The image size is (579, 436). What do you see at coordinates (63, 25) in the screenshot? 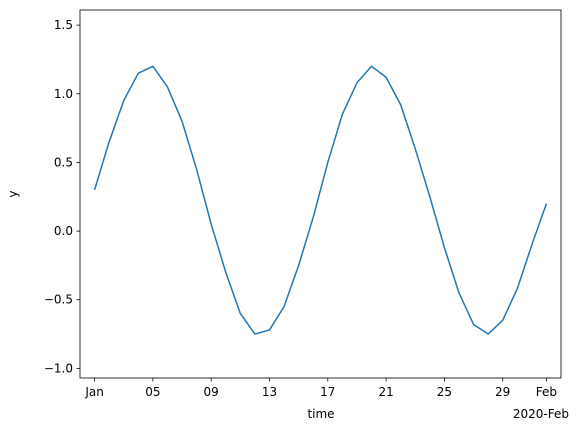
I see `y-tick-label: 1.5` at bounding box center [63, 25].